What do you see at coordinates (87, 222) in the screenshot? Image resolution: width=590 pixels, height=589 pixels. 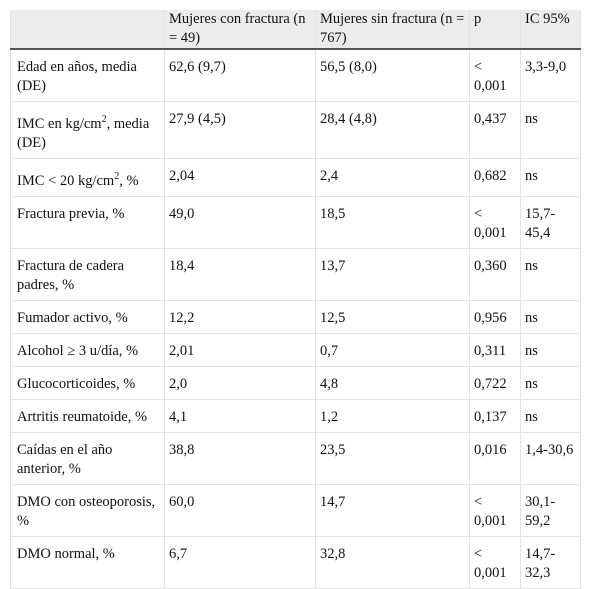 I see `cell-variable: Fractura previa, %` at bounding box center [87, 222].